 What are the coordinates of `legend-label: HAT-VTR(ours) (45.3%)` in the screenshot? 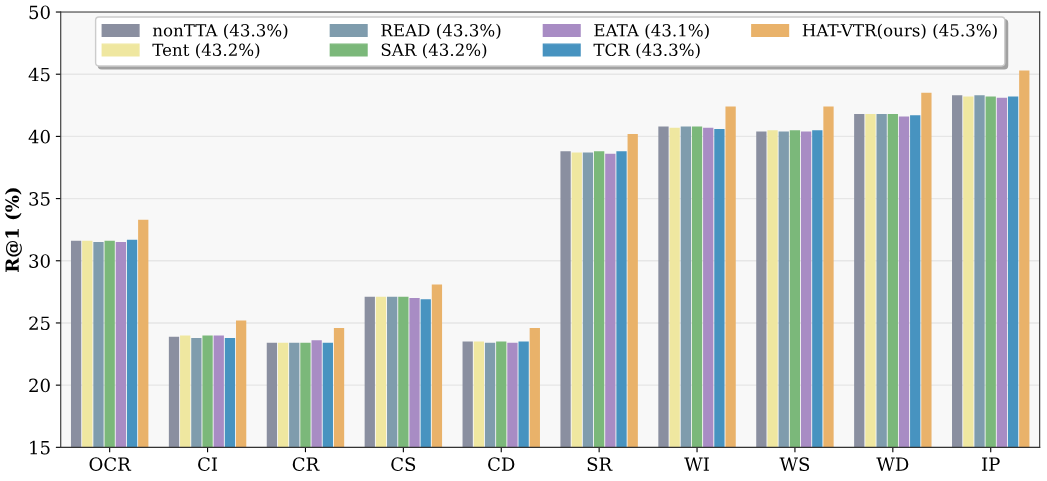 It's located at (899, 31).